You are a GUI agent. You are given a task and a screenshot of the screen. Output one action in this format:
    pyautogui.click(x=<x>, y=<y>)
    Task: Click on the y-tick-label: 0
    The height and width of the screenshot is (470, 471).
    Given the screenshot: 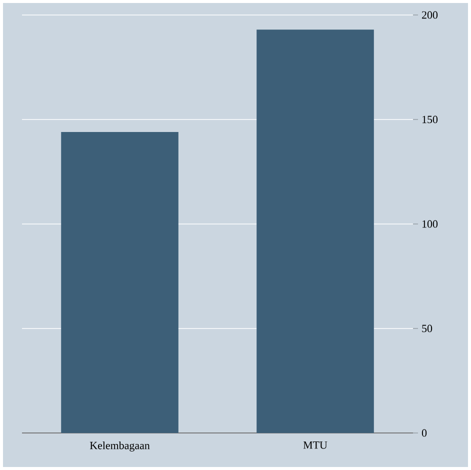 What is the action you would take?
    pyautogui.click(x=424, y=433)
    